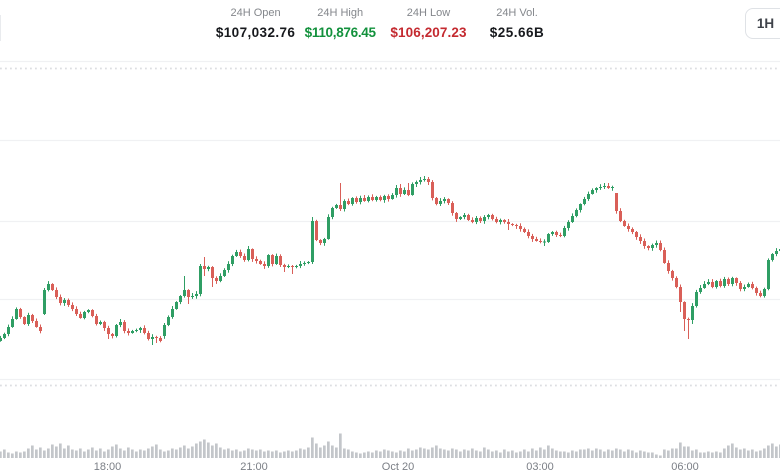  What do you see at coordinates (108, 465) in the screenshot?
I see `svg-text: 18:00` at bounding box center [108, 465].